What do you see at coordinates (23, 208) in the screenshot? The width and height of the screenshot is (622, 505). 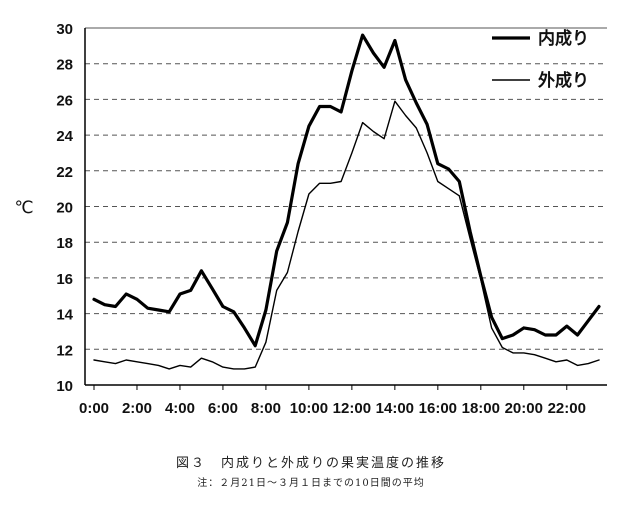 I see `y-axis-label: ℃` at bounding box center [23, 208].